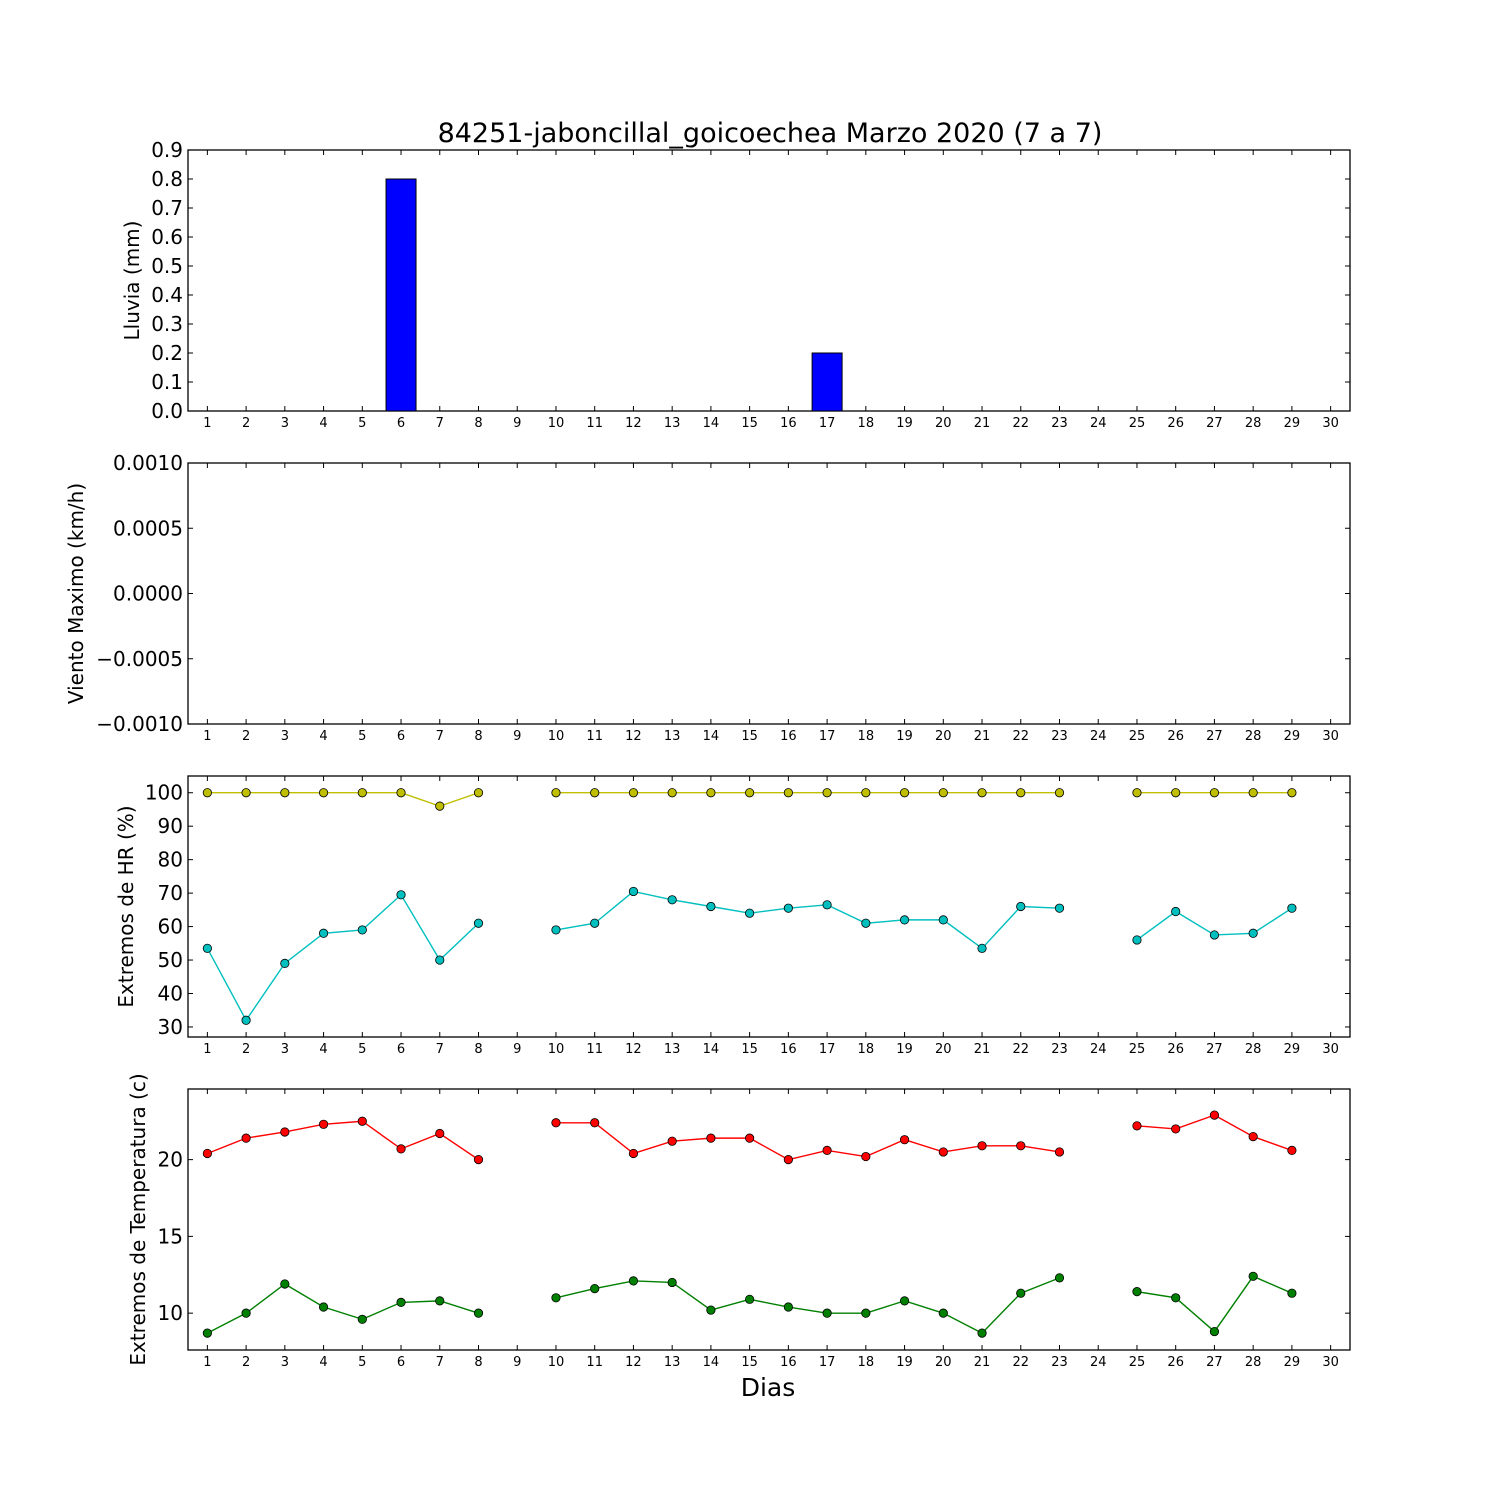 The width and height of the screenshot is (1500, 1500). I want to click on hr-x-tick-label: 8, so click(478, 1049).